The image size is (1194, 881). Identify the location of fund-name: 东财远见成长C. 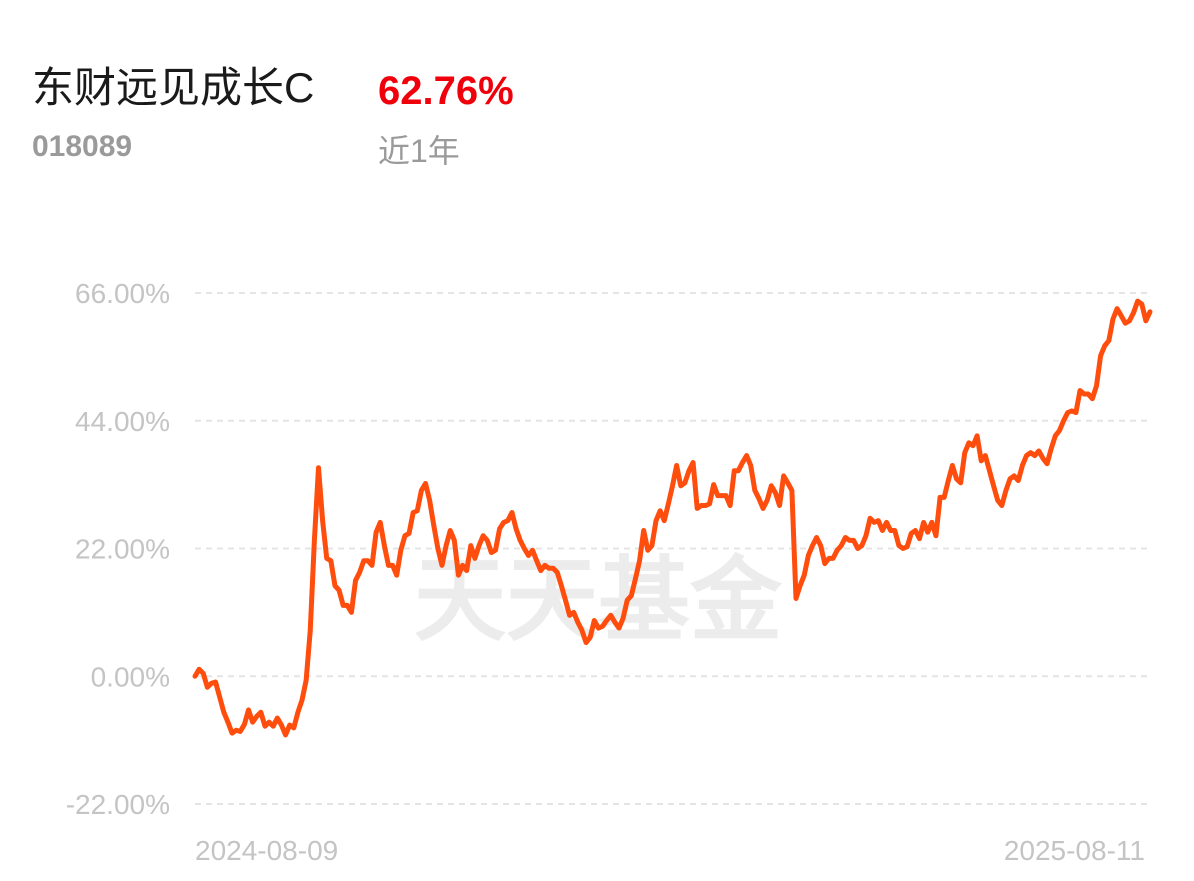
(173, 87).